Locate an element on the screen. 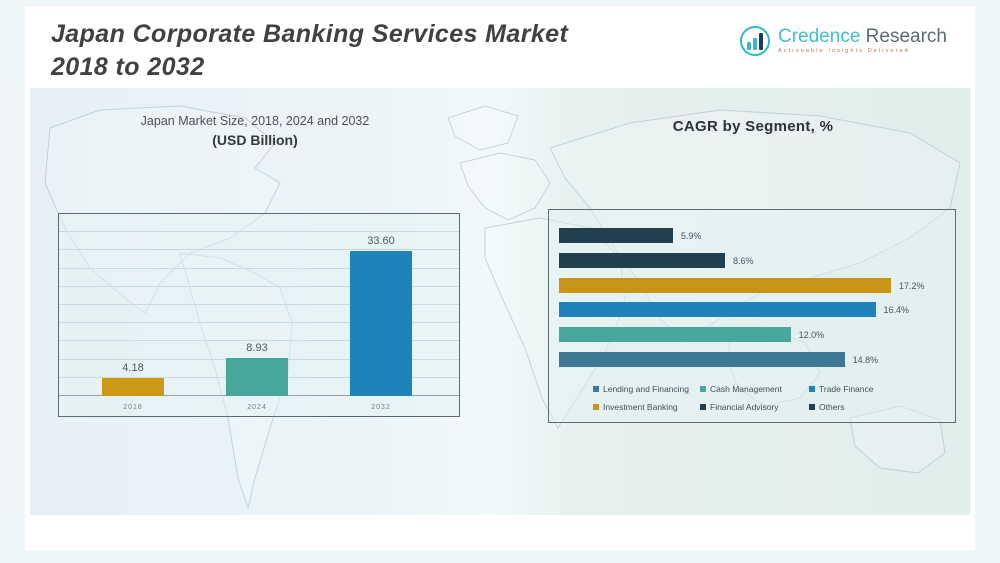 Image resolution: width=1000 pixels, height=563 pixels. legend-item: Lending and Financing is located at coordinates (641, 389).